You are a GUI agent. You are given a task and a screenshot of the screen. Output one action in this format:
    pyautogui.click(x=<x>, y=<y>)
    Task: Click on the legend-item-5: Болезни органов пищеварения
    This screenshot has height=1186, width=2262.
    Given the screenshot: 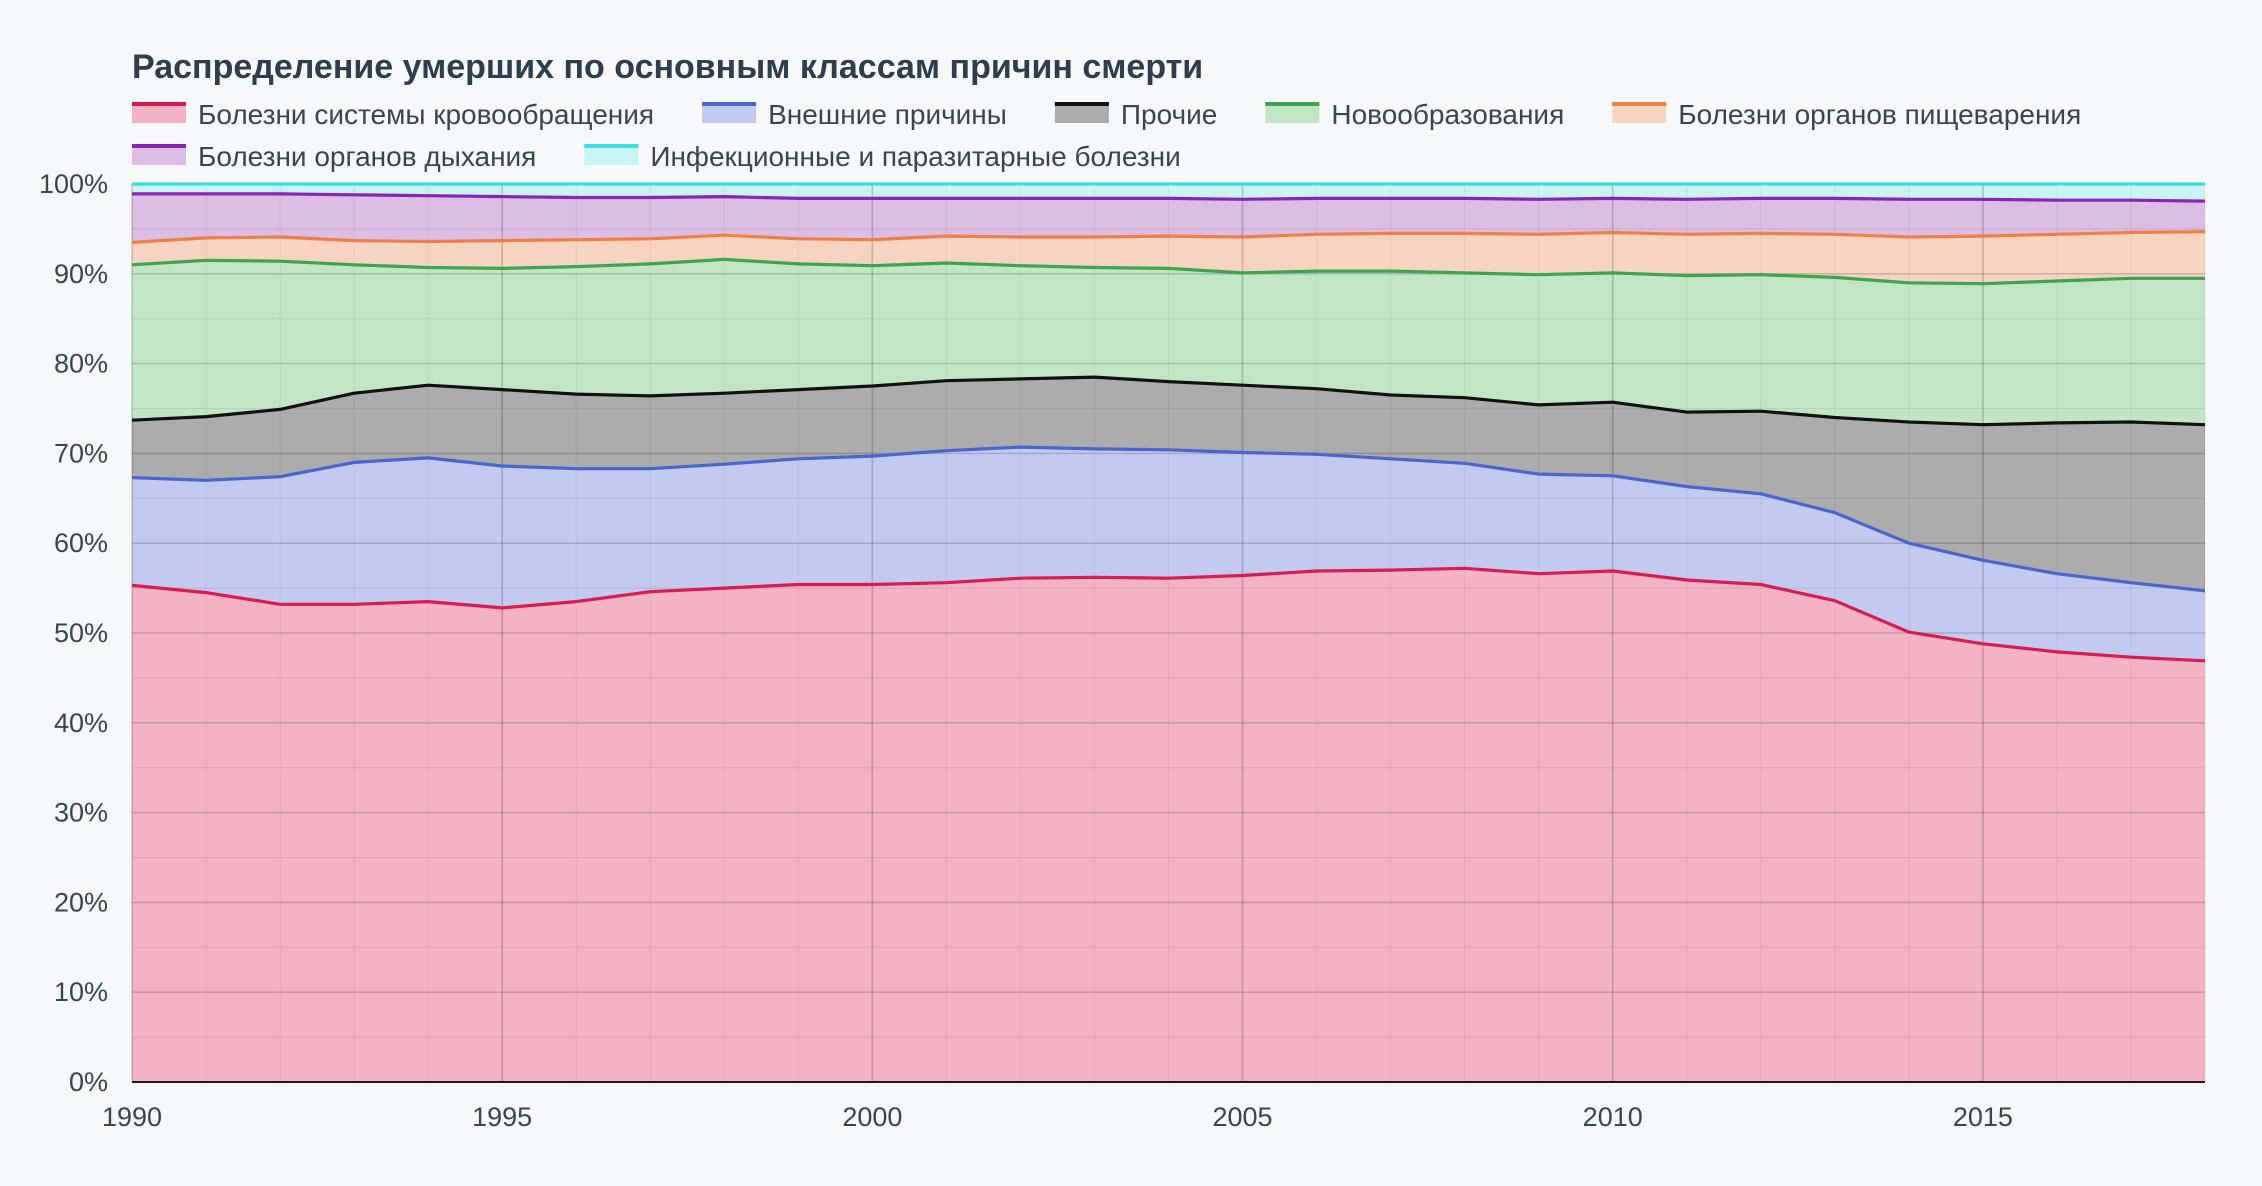 What is the action you would take?
    pyautogui.click(x=1846, y=114)
    